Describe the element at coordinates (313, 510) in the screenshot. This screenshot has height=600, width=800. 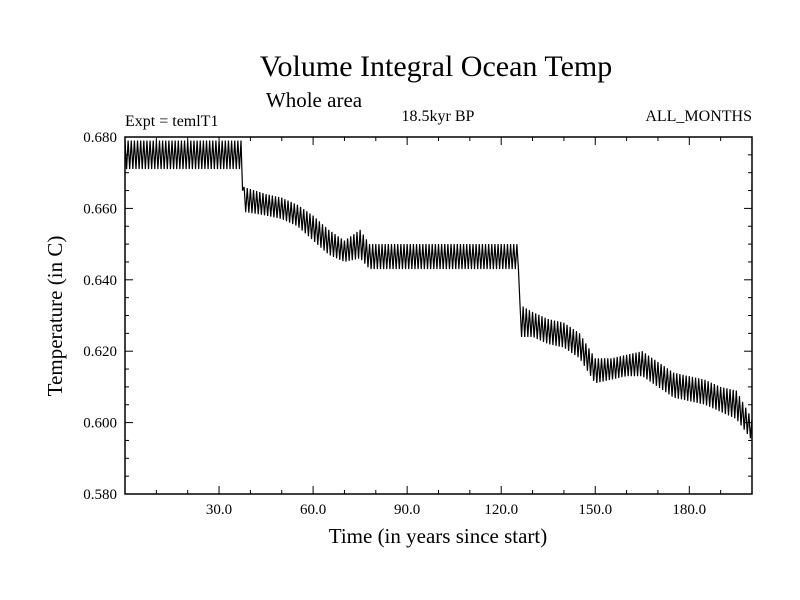
I see `x-tick-label: 60.0` at that location.